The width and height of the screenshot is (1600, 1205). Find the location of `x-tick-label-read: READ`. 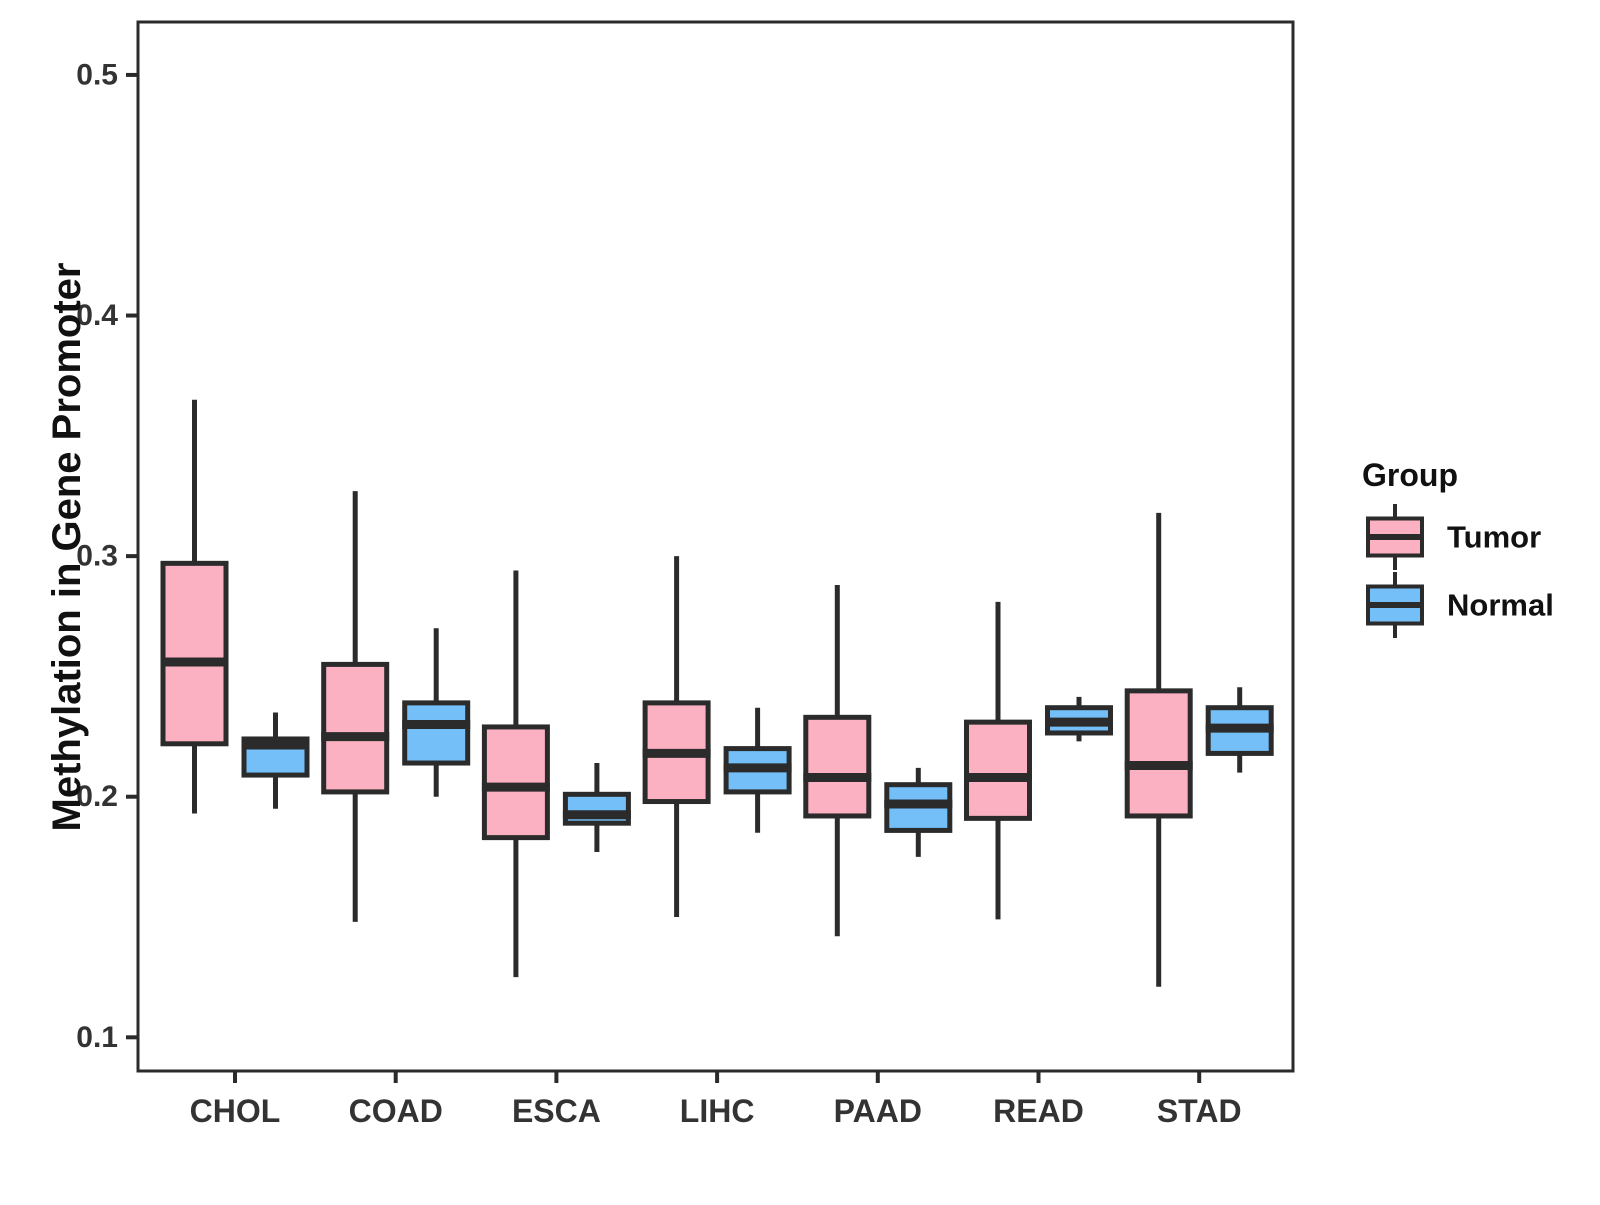

x-tick-label-read: READ is located at coordinates (1038, 1111).